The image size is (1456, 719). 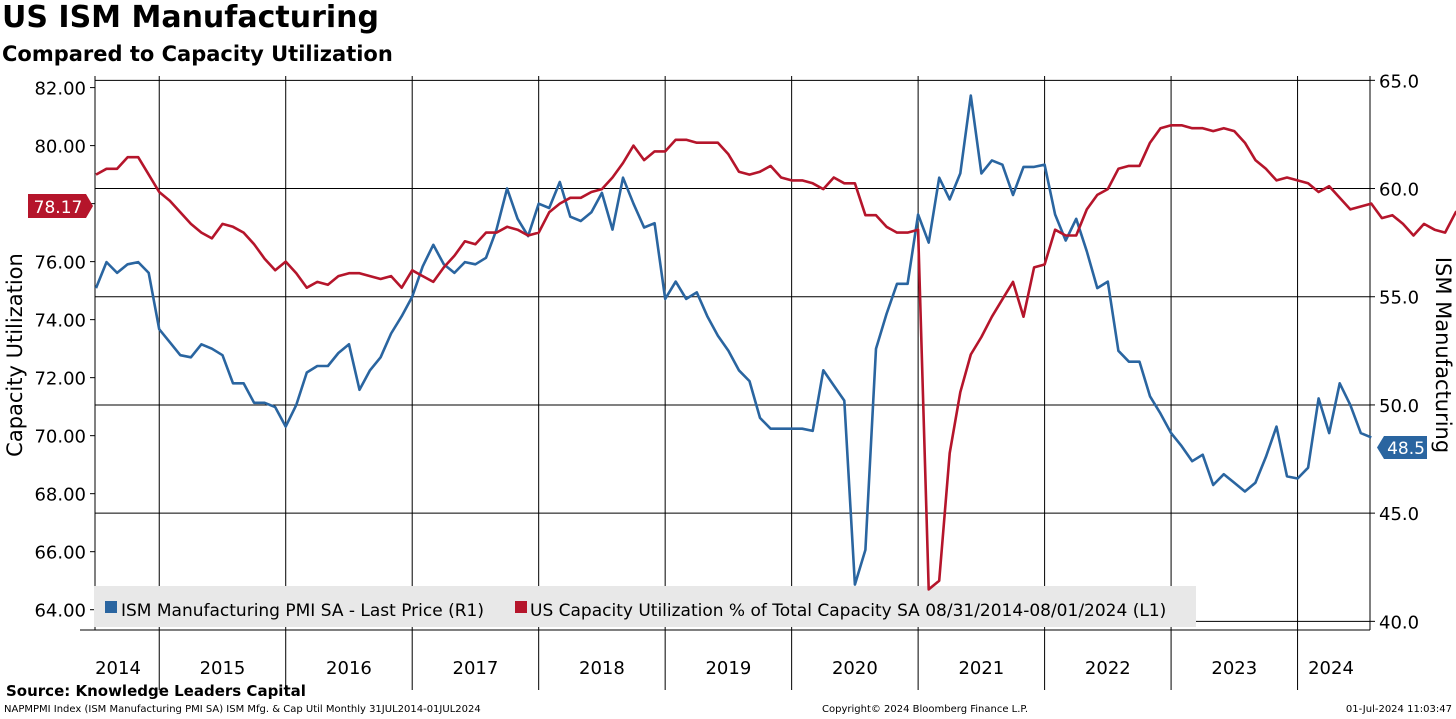 What do you see at coordinates (60, 553) in the screenshot?
I see `left-tick-label: 66.00` at bounding box center [60, 553].